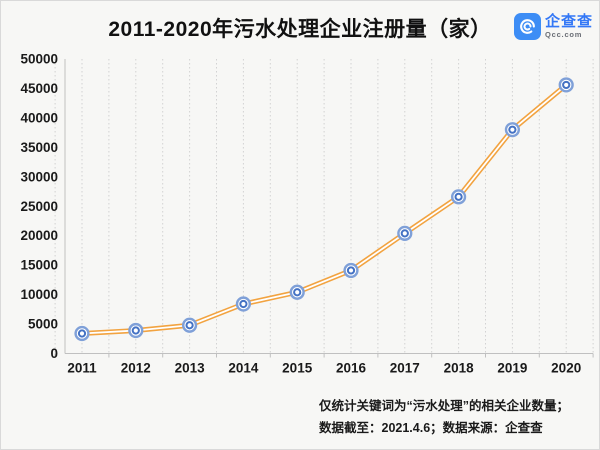 This screenshot has width=600, height=450. What do you see at coordinates (39, 176) in the screenshot?
I see `y-axis-tick-label: 30000` at bounding box center [39, 176].